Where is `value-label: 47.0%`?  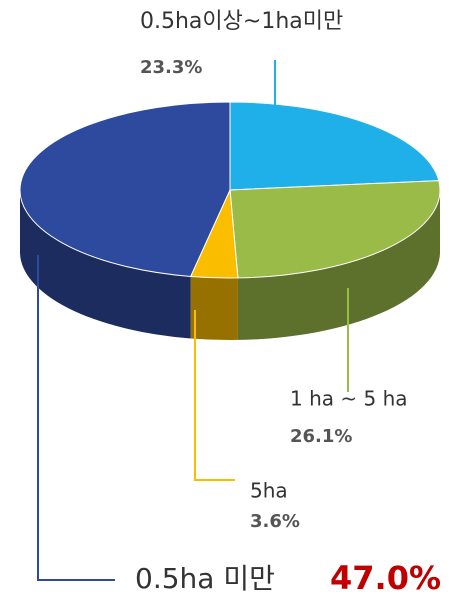 value-label: 47.0% is located at coordinates (385, 578).